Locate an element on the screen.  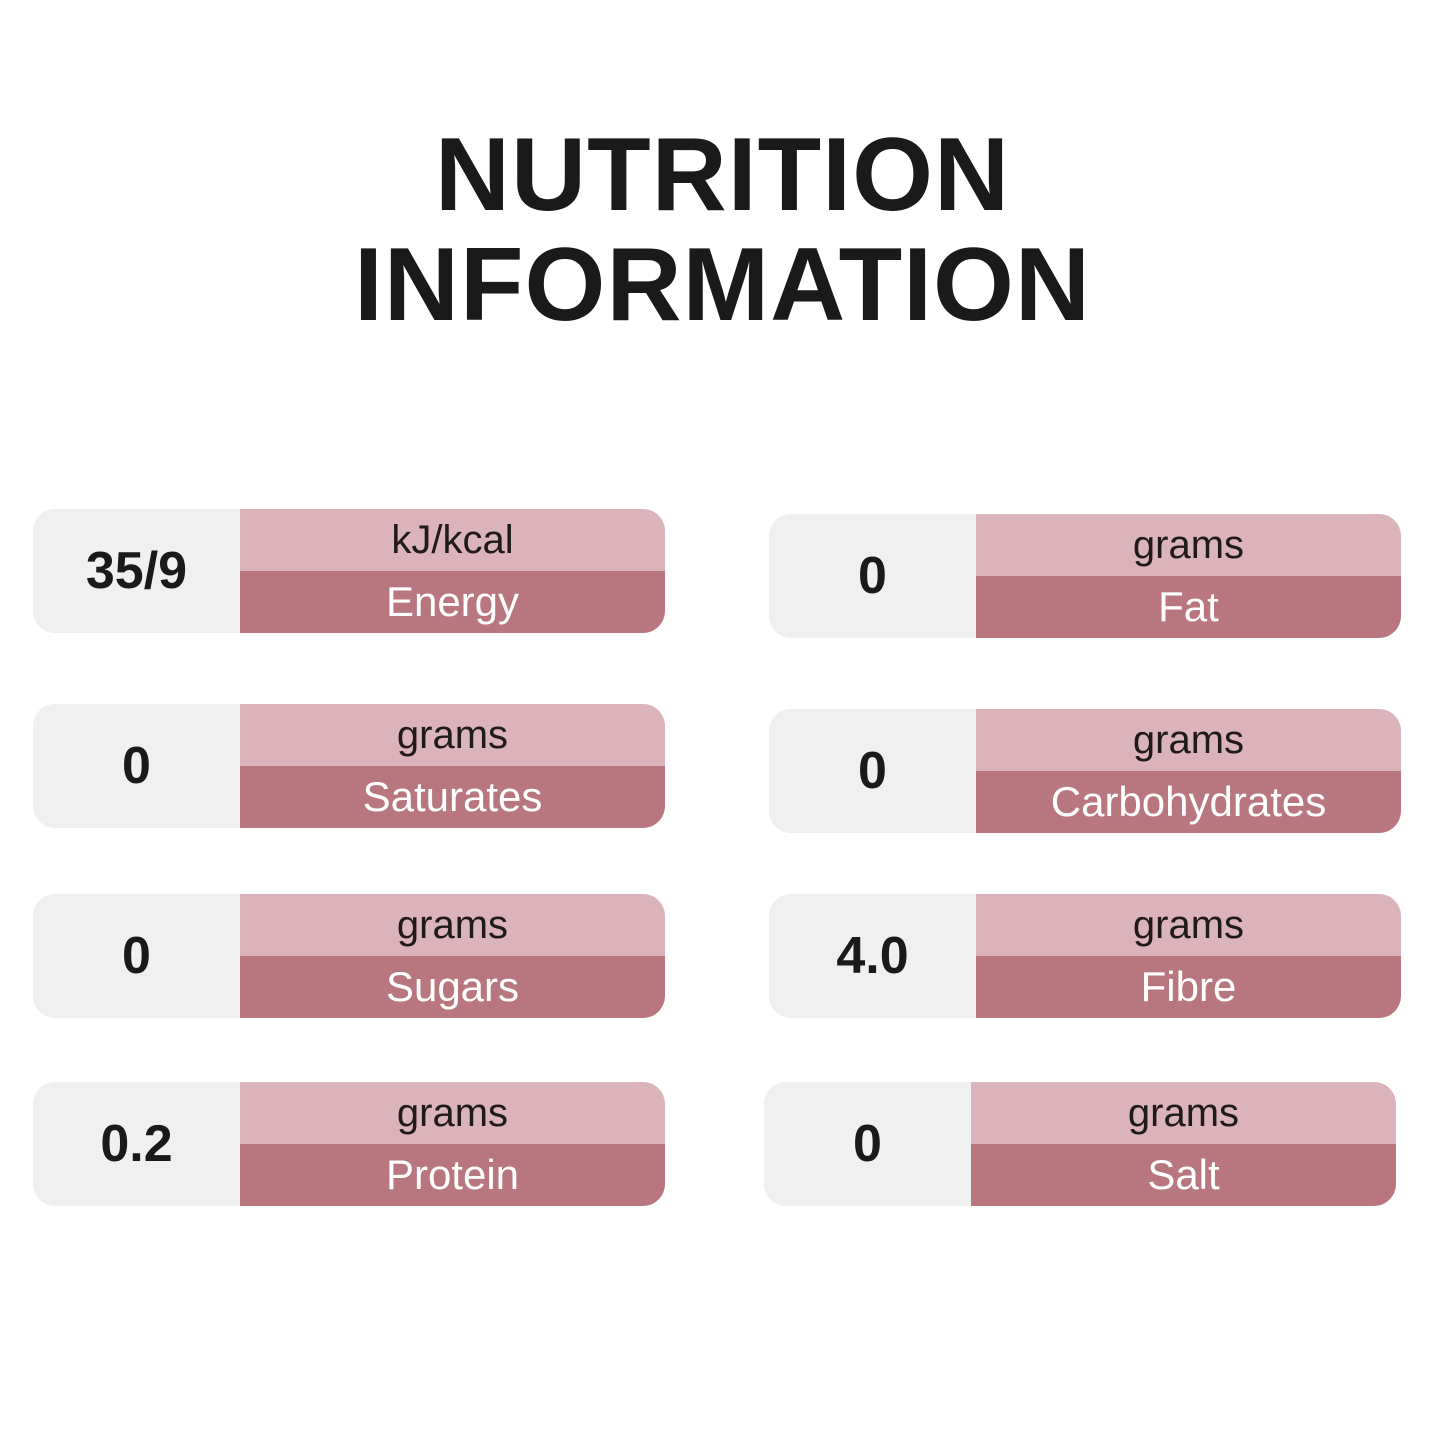
nutrient-card-fat: 0 grams Fat is located at coordinates (1085, 576).